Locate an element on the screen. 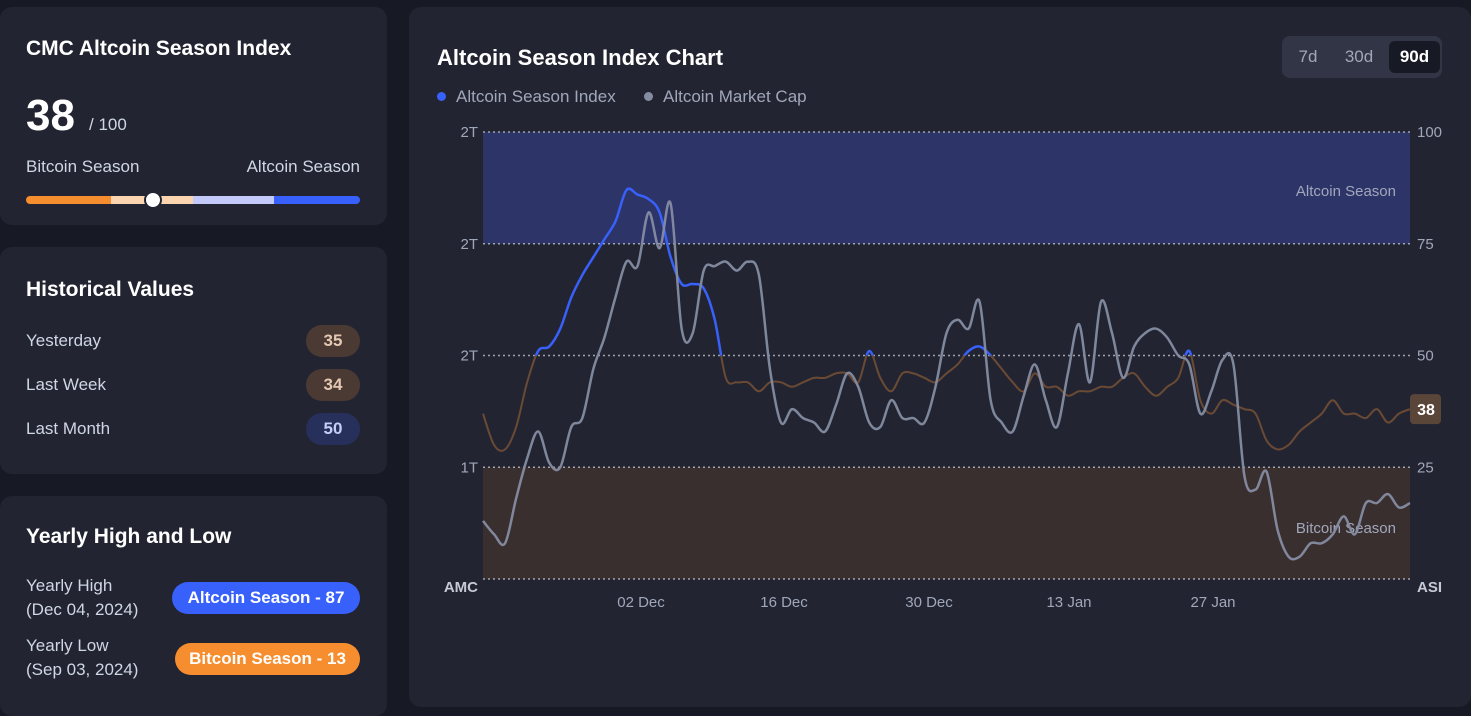 This screenshot has height=716, width=1471. x-axis-tick: 02 Dec is located at coordinates (641, 602).